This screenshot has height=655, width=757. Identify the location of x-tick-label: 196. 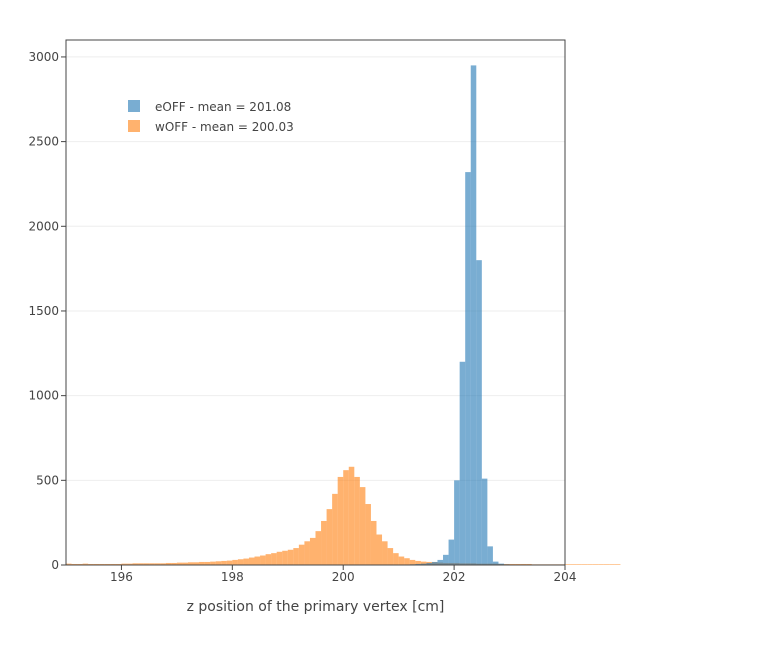
(121, 577).